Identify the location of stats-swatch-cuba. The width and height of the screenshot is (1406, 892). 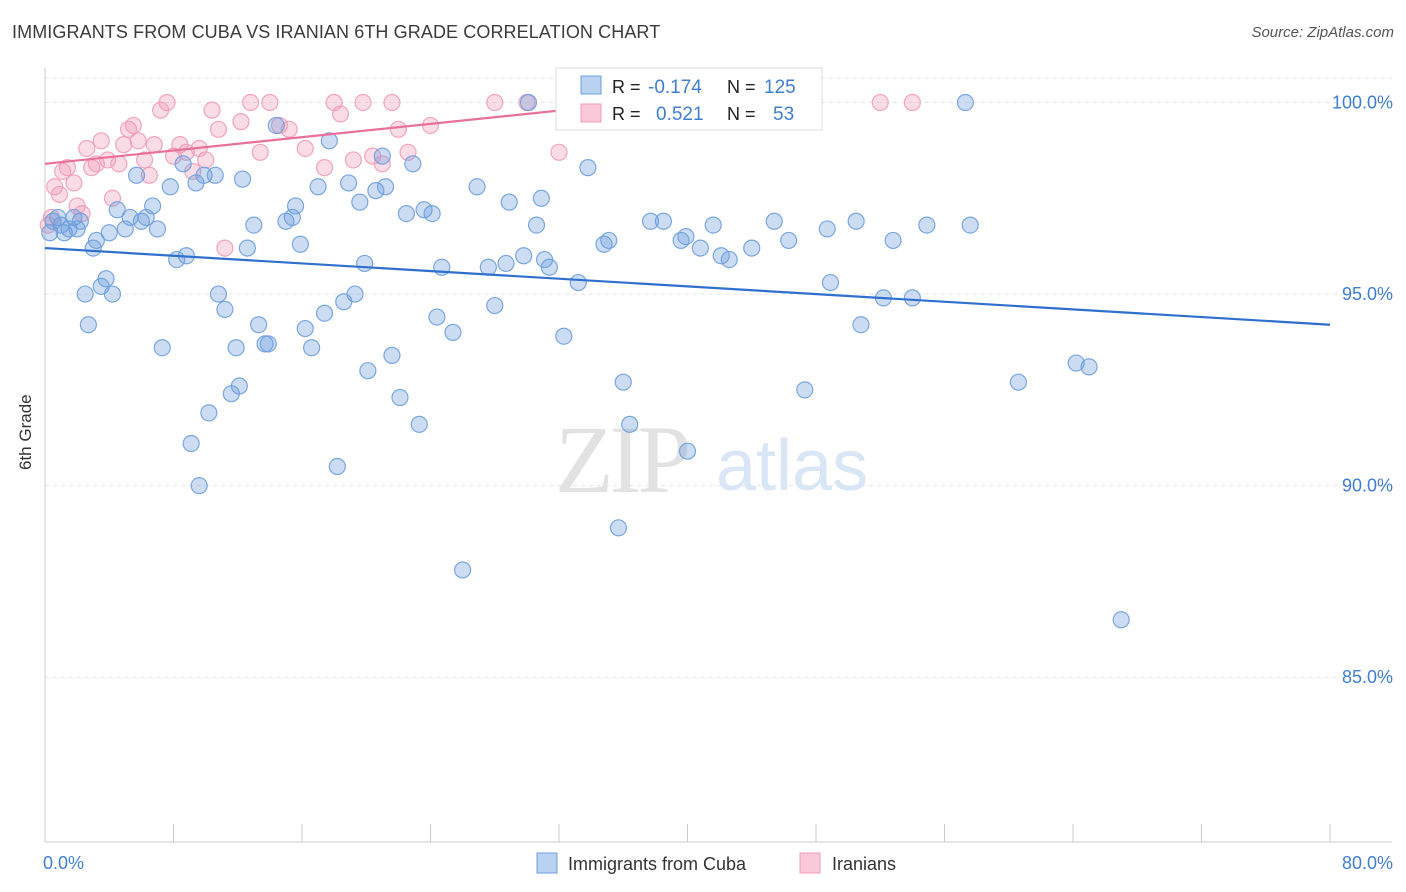
(591, 85).